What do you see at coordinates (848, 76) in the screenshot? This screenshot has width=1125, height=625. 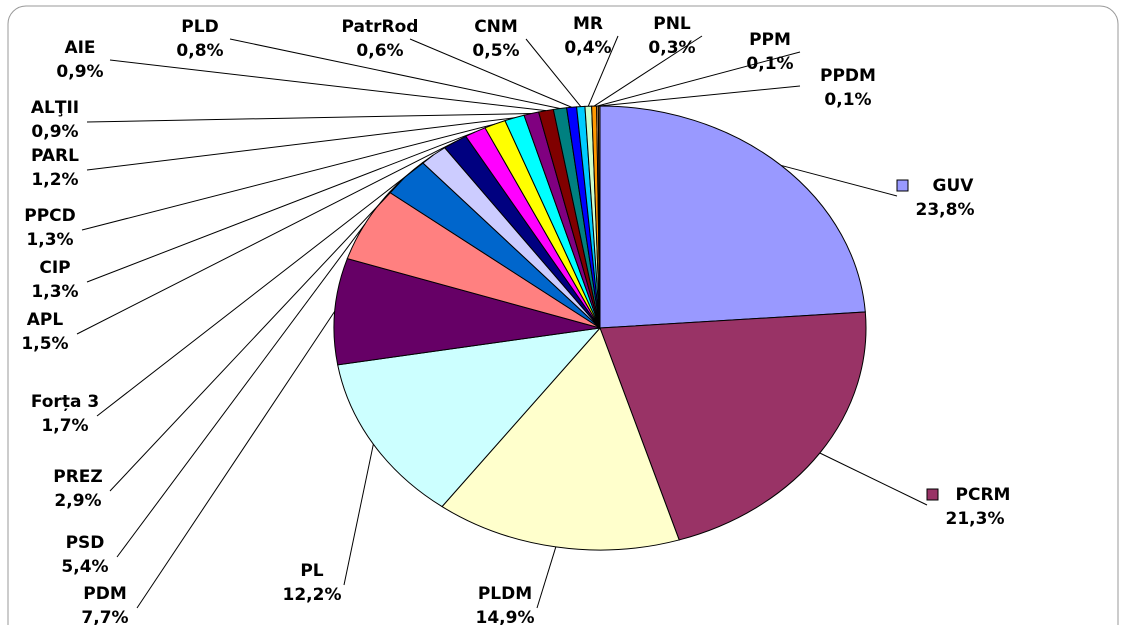 I see `slice-label: PPDM` at bounding box center [848, 76].